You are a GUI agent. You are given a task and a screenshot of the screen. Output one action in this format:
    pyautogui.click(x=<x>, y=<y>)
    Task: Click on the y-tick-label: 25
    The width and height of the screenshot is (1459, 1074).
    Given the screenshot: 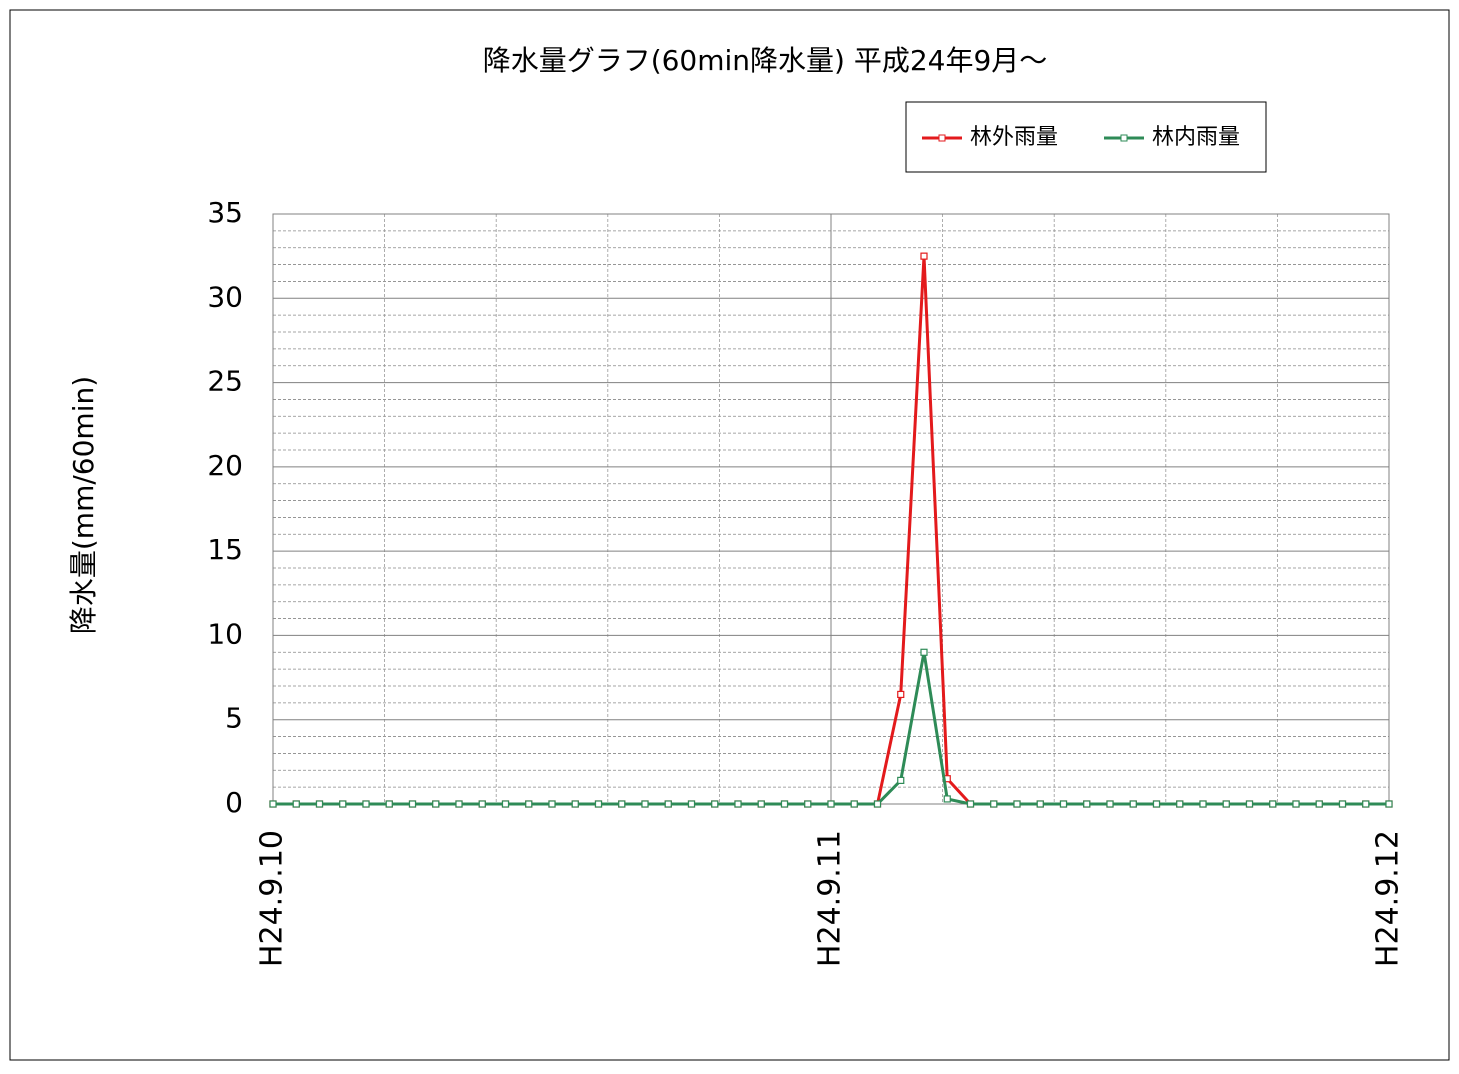 What is the action you would take?
    pyautogui.click(x=225, y=381)
    